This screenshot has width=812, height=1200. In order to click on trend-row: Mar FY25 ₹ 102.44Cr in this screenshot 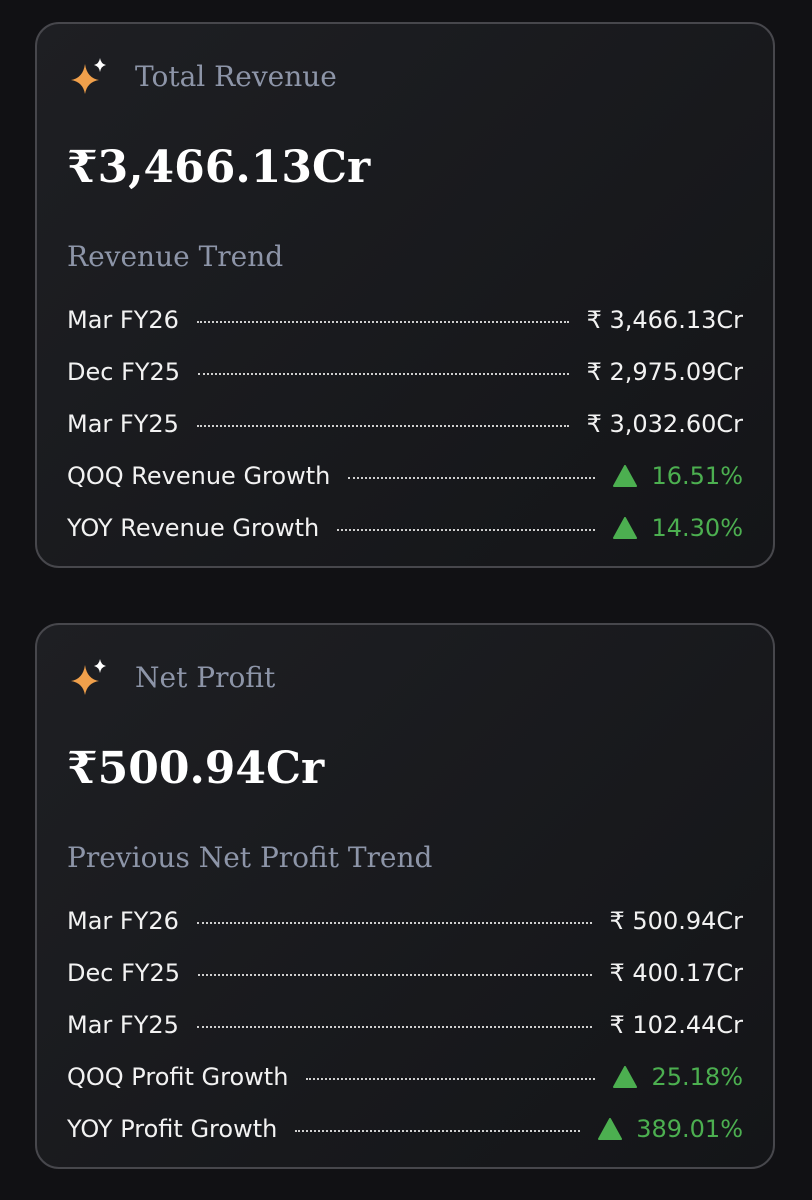, I will do `click(405, 1025)`.